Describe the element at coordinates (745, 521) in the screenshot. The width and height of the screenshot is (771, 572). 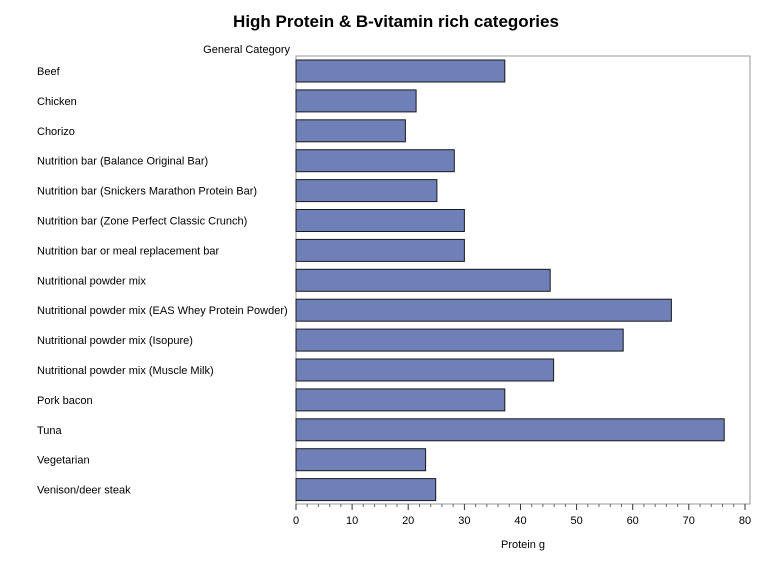
I see `x-tick-label: 80` at that location.